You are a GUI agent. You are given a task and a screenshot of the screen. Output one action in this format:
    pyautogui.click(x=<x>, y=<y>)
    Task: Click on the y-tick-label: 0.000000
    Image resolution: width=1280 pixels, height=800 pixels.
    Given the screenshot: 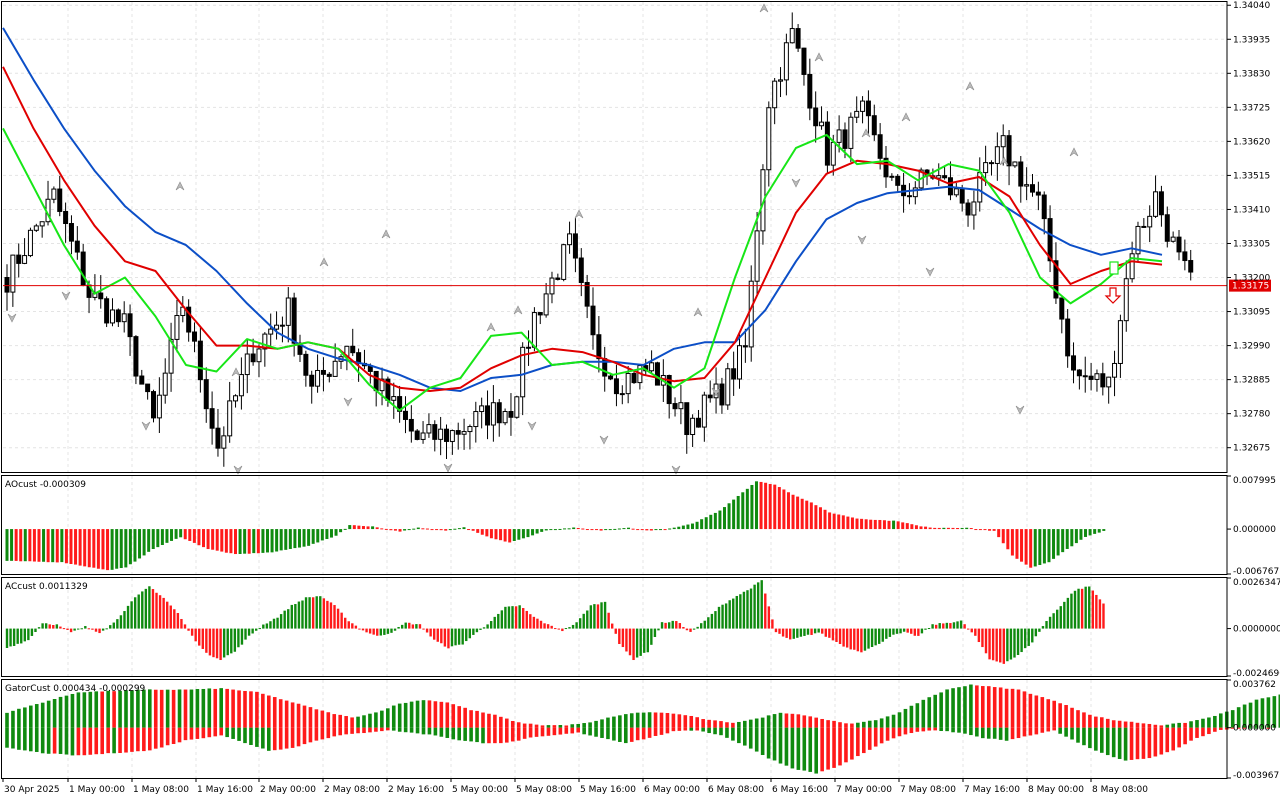 What is the action you would take?
    pyautogui.click(x=1254, y=729)
    